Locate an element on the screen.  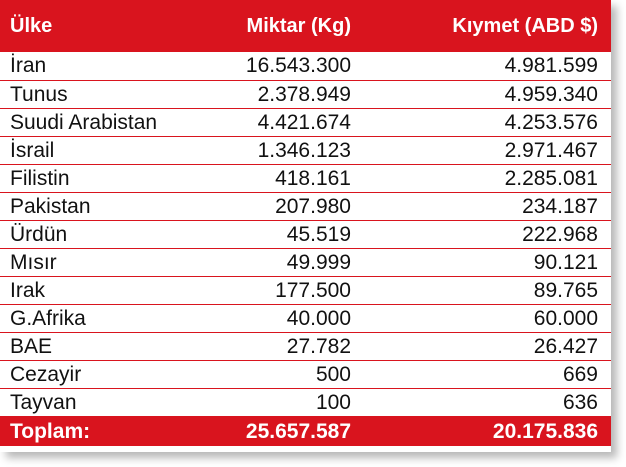
total-label: Toplam: is located at coordinates (50, 431).